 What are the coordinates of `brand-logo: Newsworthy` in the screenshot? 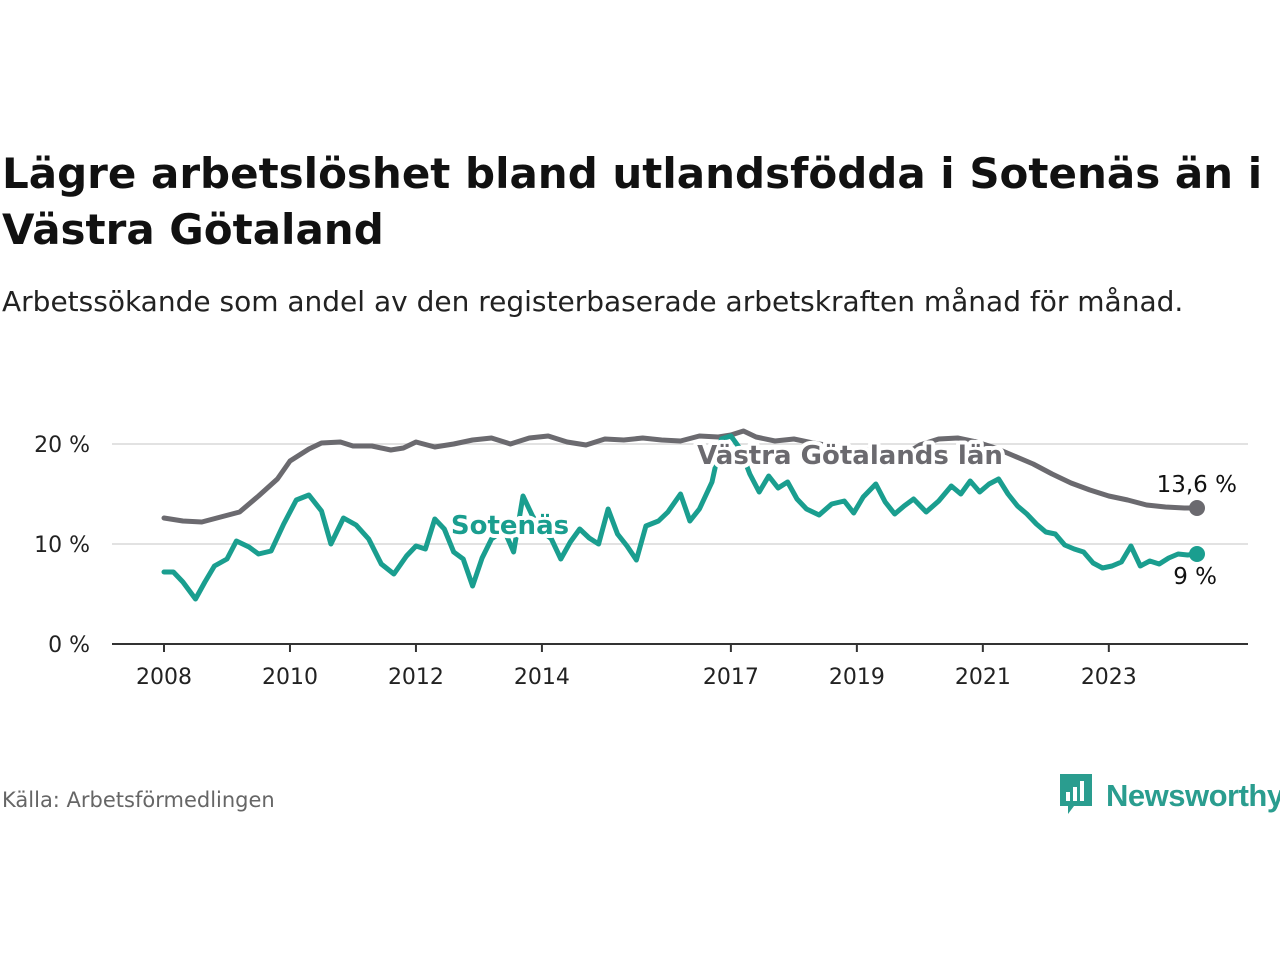 It's located at (1169, 796).